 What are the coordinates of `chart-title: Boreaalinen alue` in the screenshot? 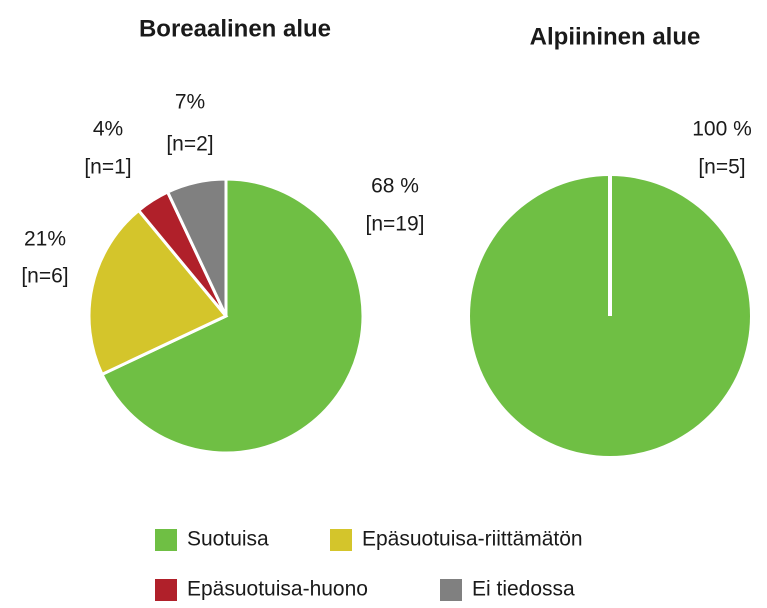 It's located at (235, 28).